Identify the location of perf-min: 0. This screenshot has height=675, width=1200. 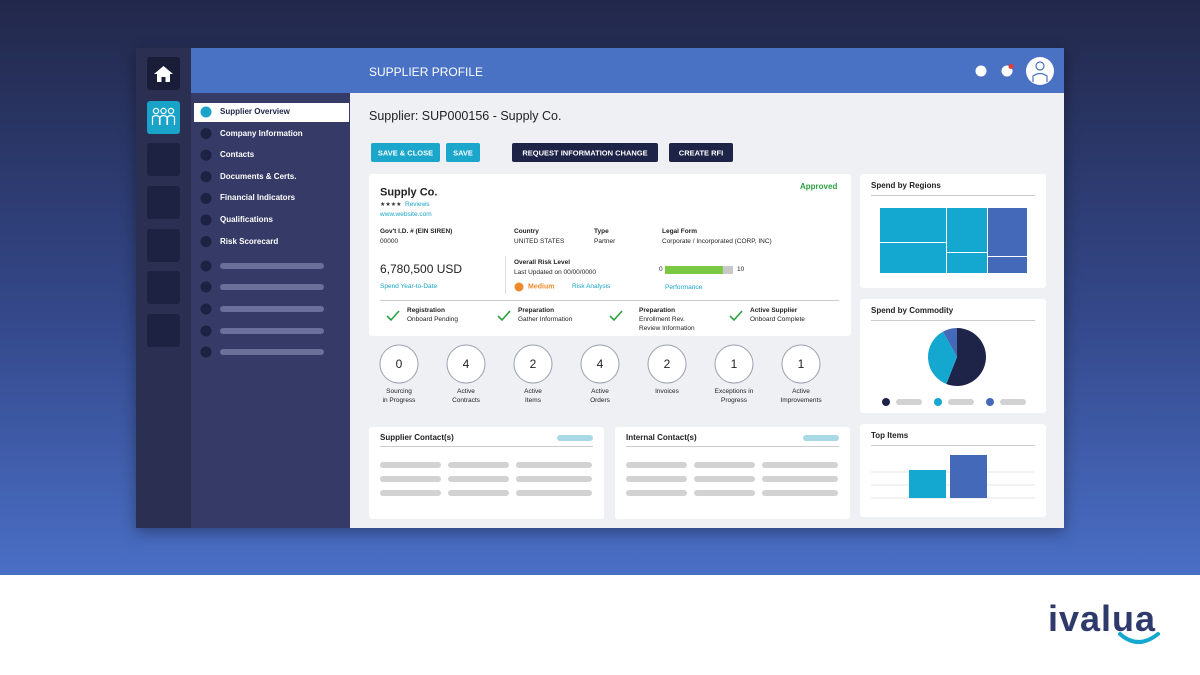
(661, 269).